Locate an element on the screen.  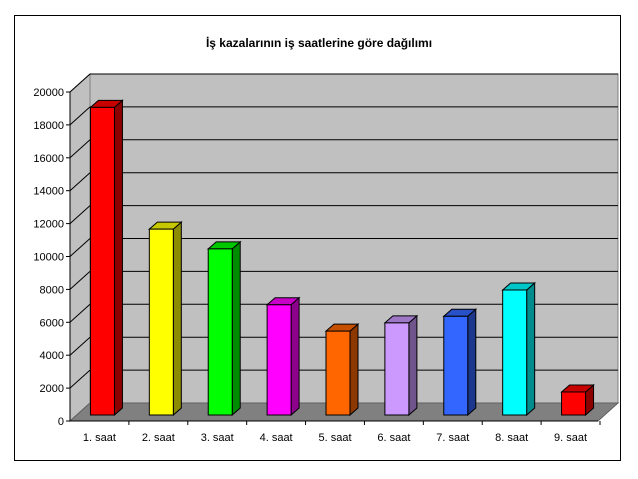
x-category-label: 2. saat is located at coordinates (158, 438).